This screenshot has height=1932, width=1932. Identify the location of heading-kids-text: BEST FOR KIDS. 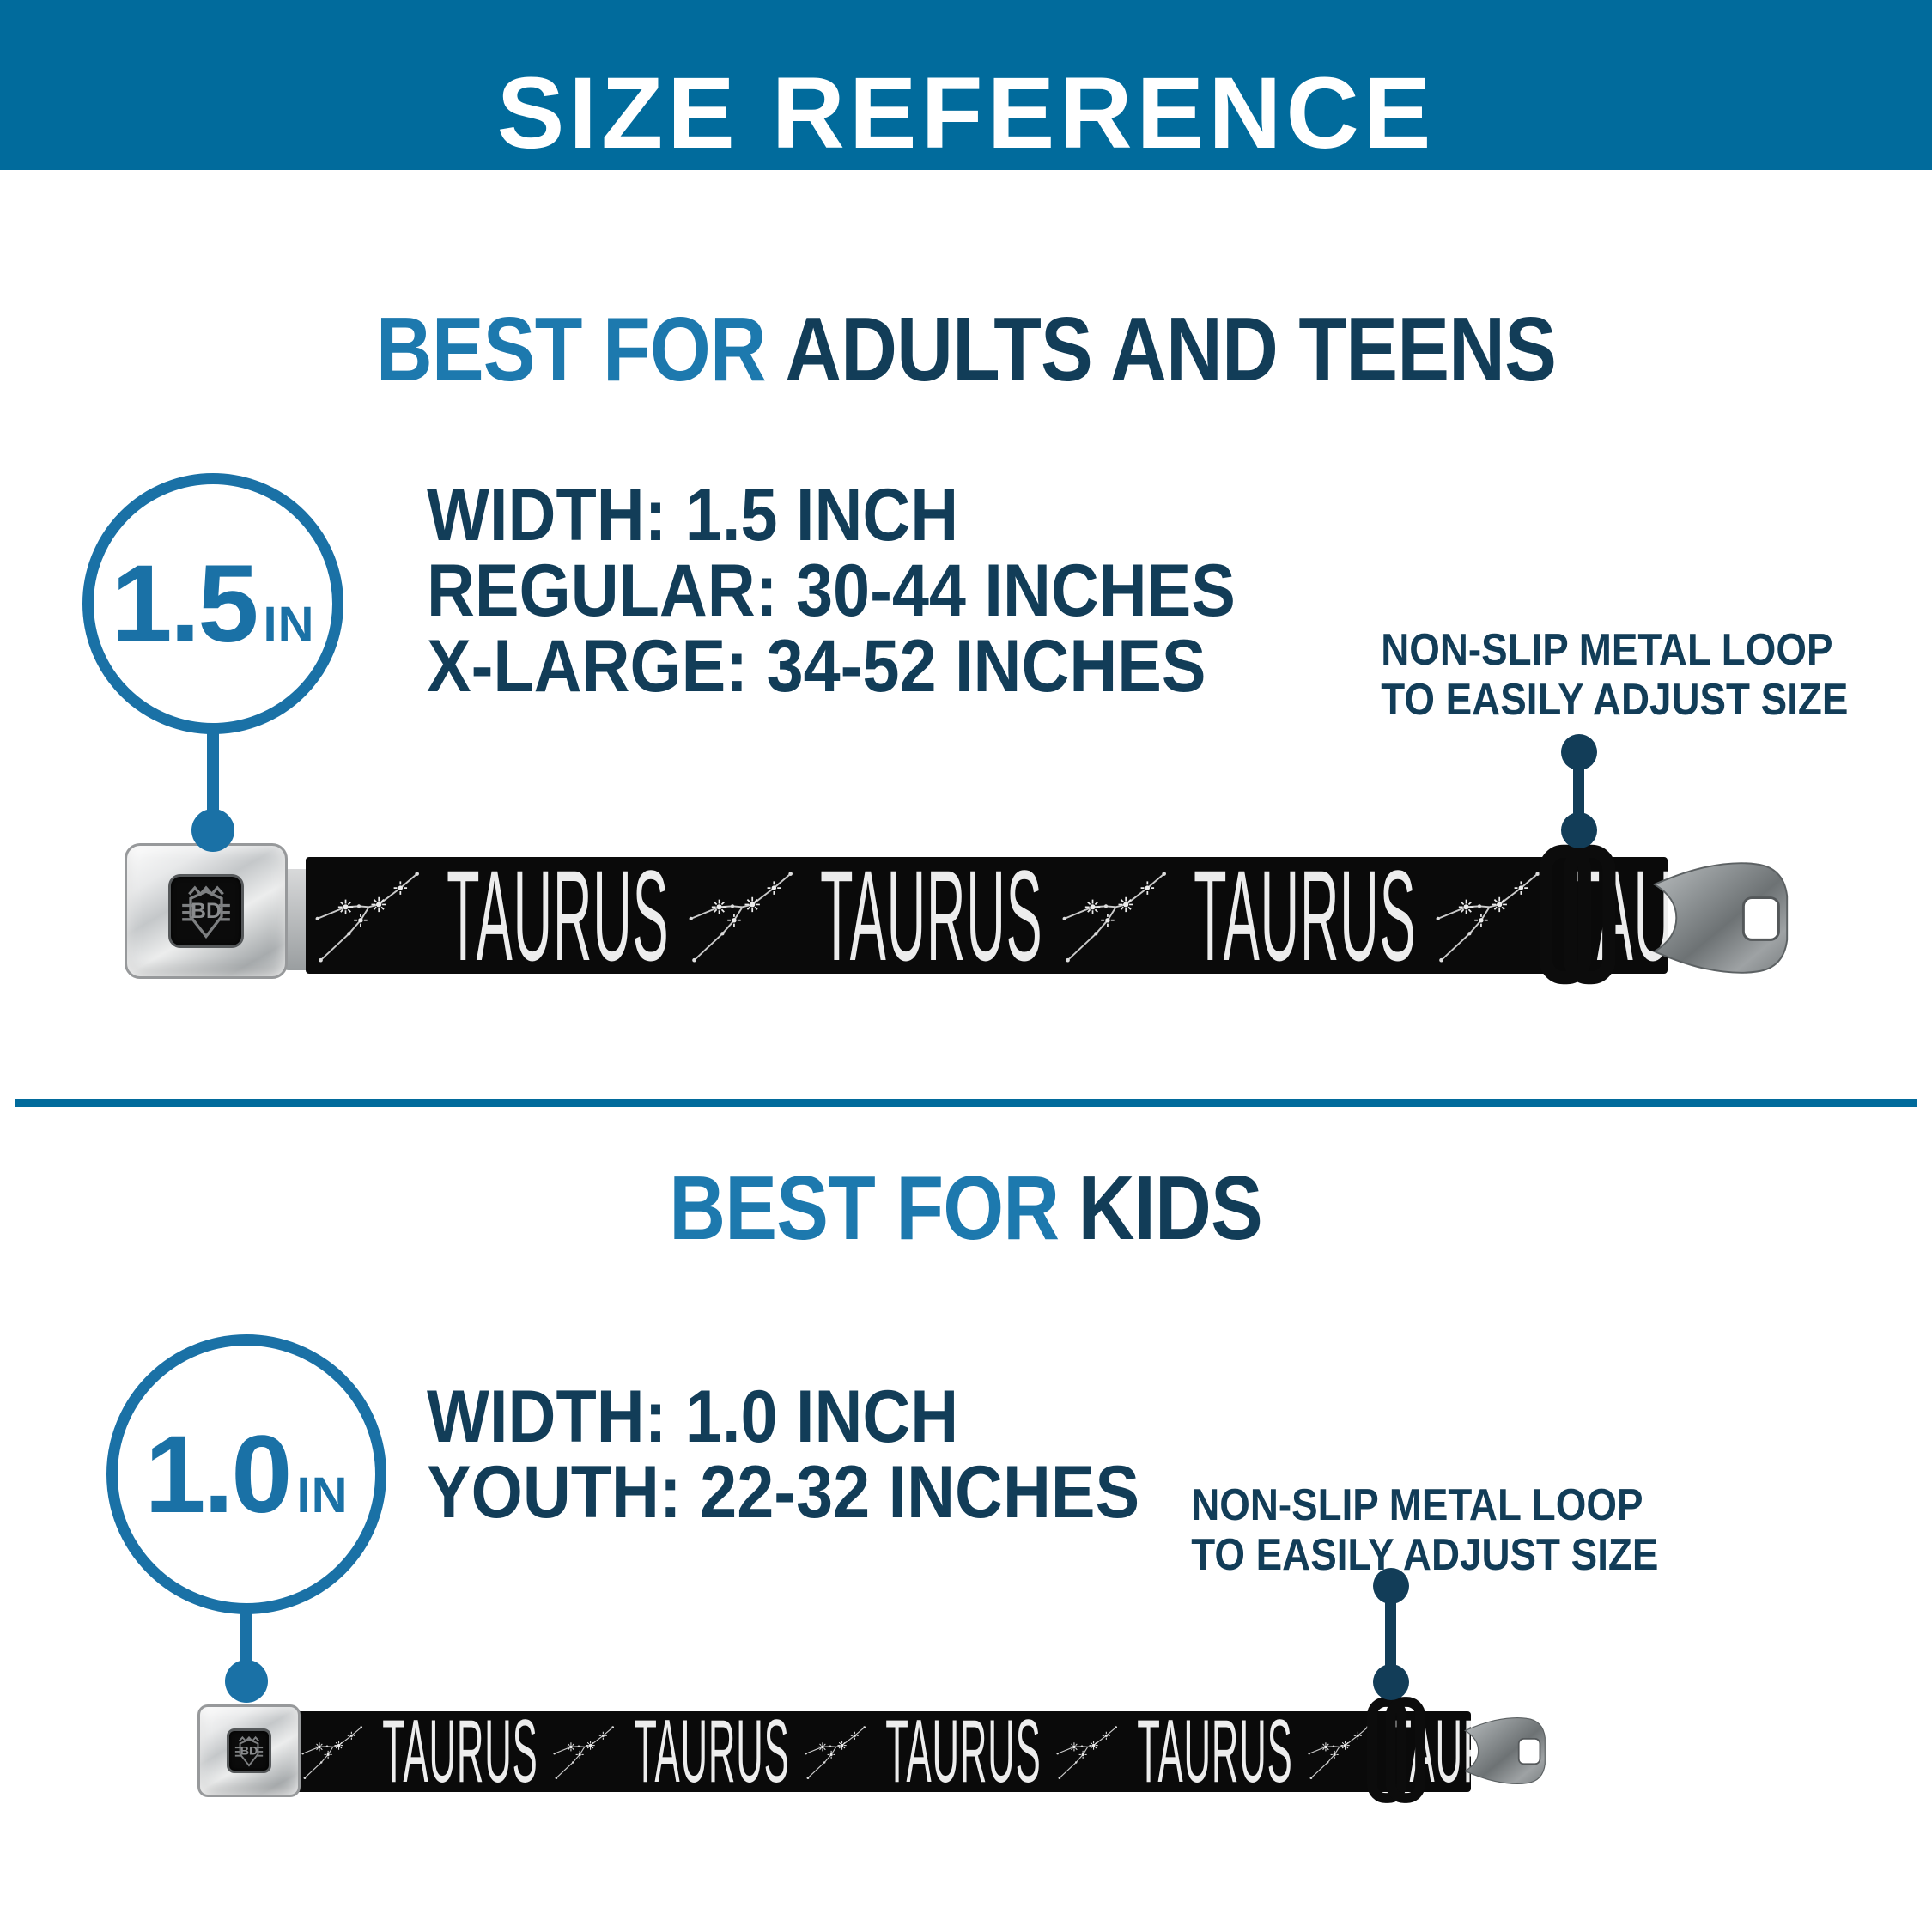
(967, 1208).